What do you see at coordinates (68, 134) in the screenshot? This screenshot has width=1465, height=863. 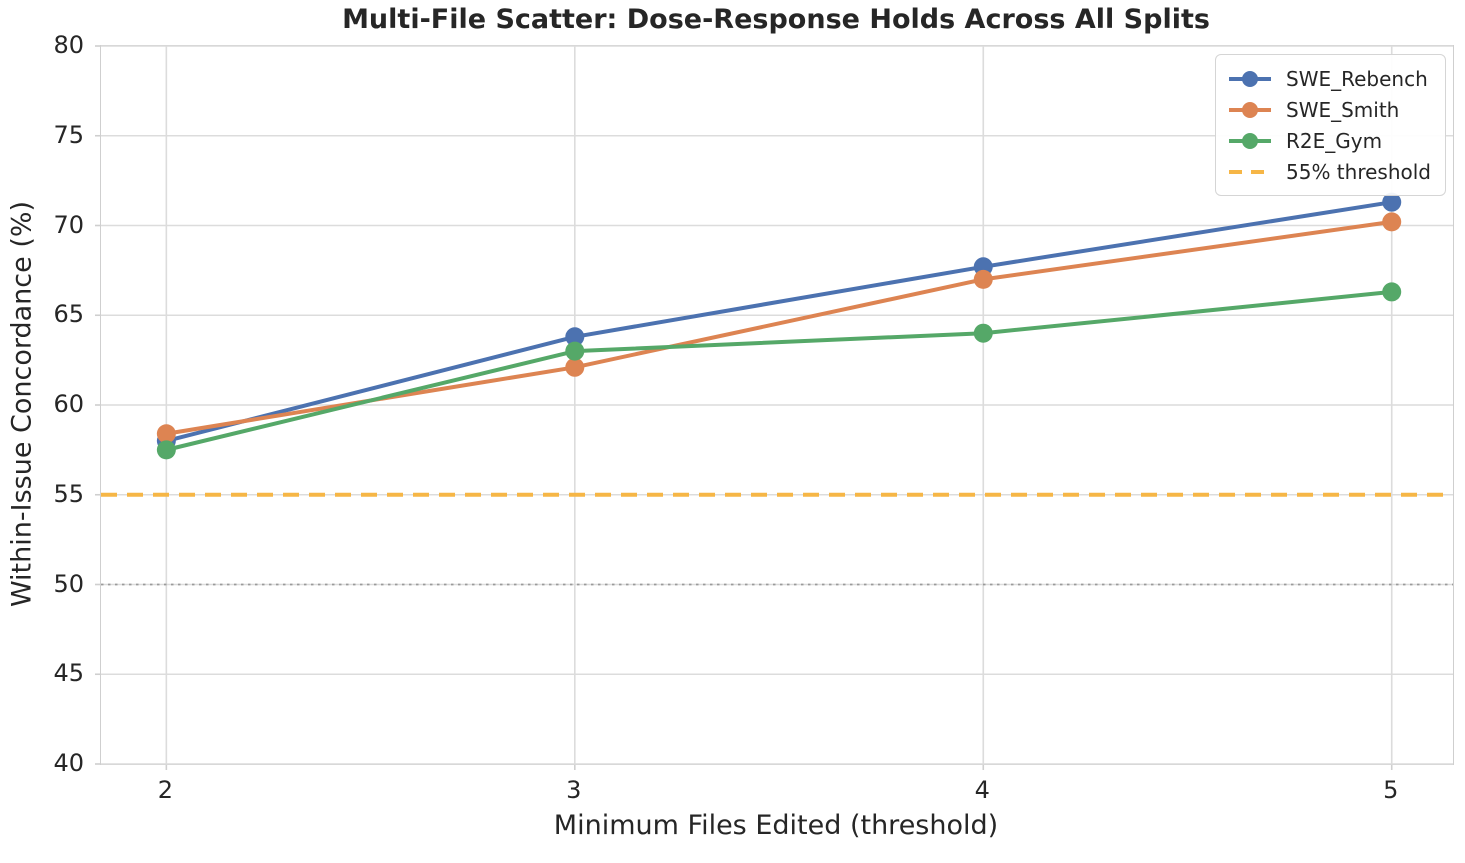 I see `y-tick-label: 75` at bounding box center [68, 134].